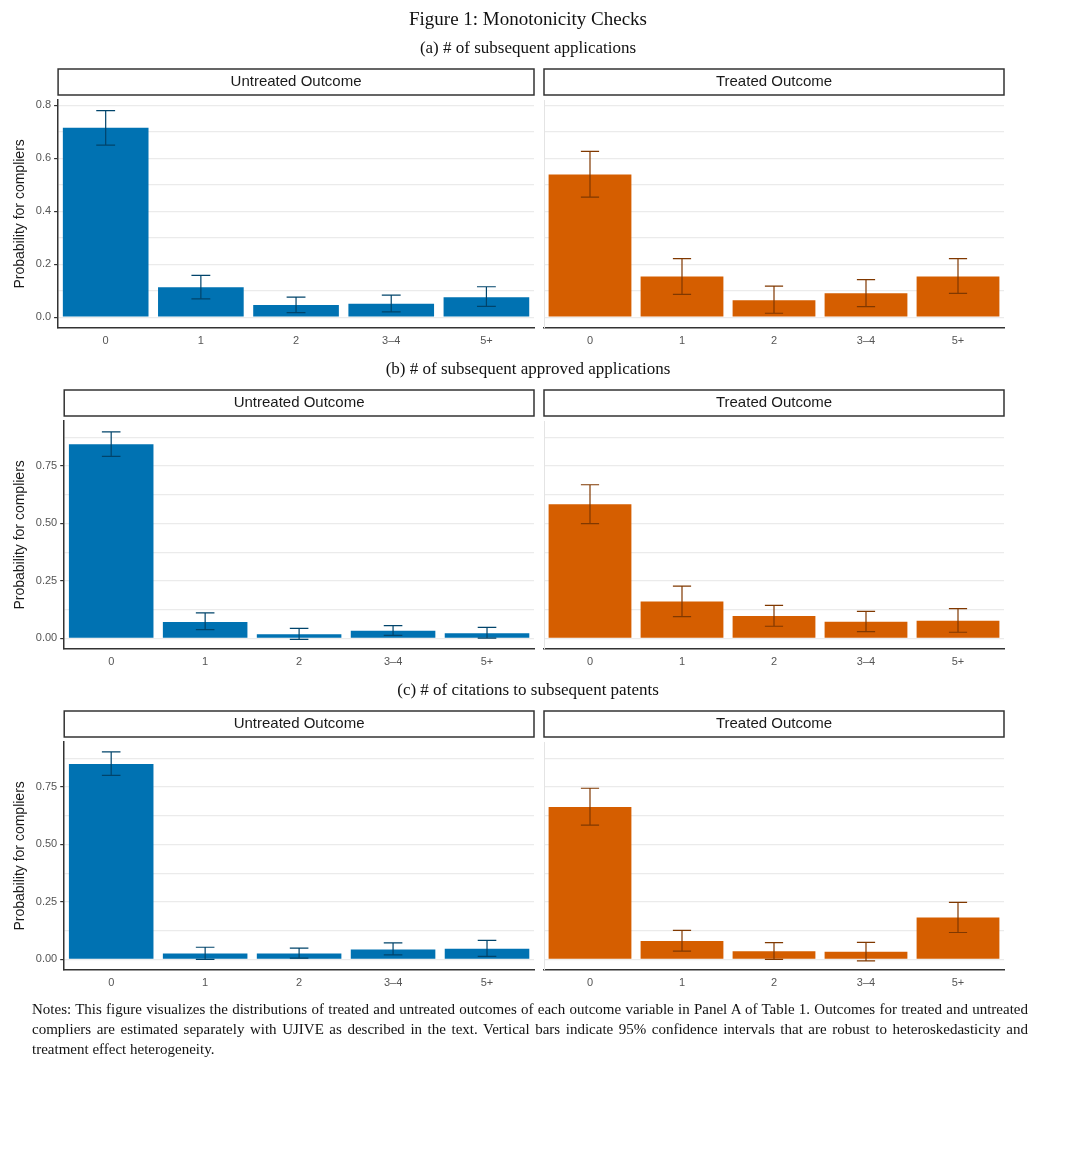 The width and height of the screenshot is (1079, 1173). What do you see at coordinates (528, 369) in the screenshot?
I see `chart-subtitle: (b) # of subsequent approved applications` at bounding box center [528, 369].